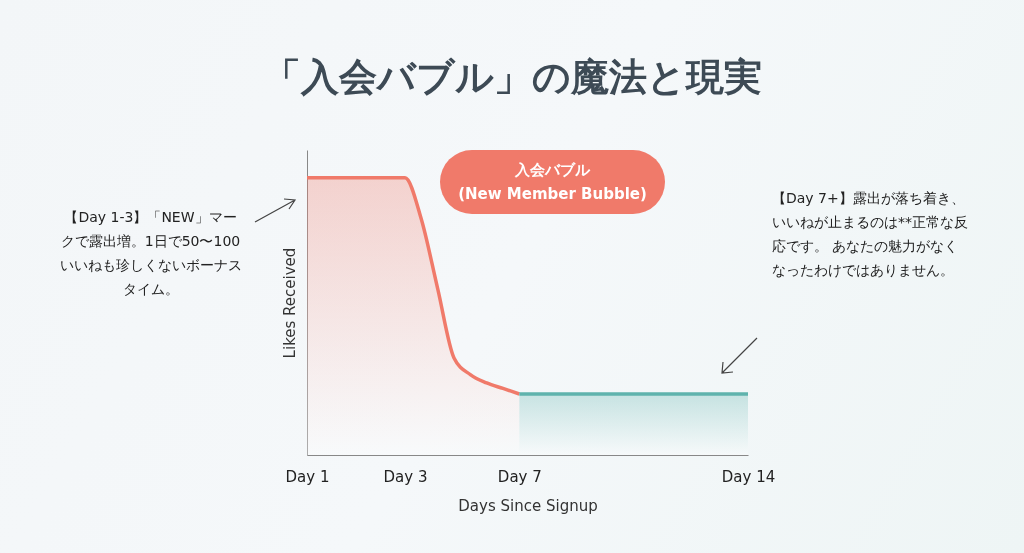  What do you see at coordinates (150, 253) in the screenshot?
I see `text: 【Day 1-3】「NEW」マークで露出増。1日で50〜100いいねも珍しくないボーナスタイム。` at bounding box center [150, 253].